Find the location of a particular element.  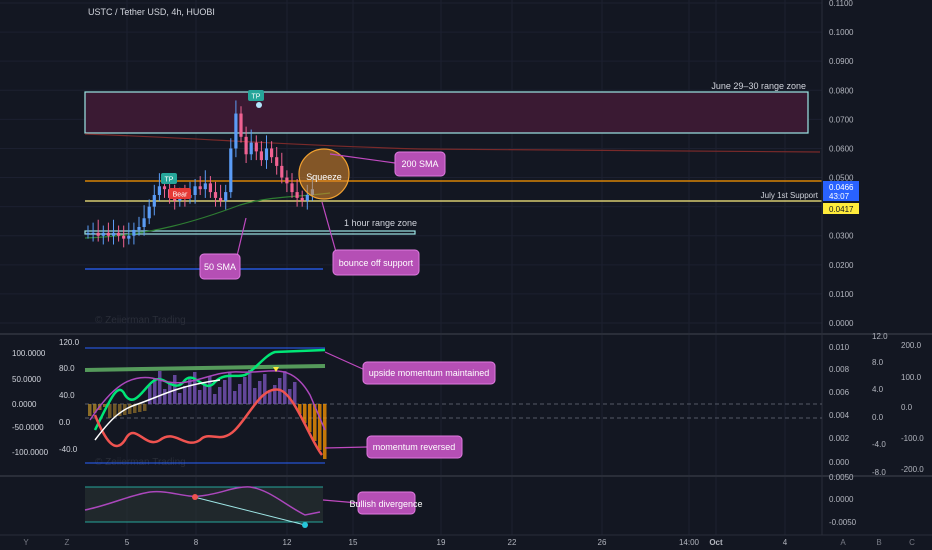

sma200-line is located at coordinates (452, 143).